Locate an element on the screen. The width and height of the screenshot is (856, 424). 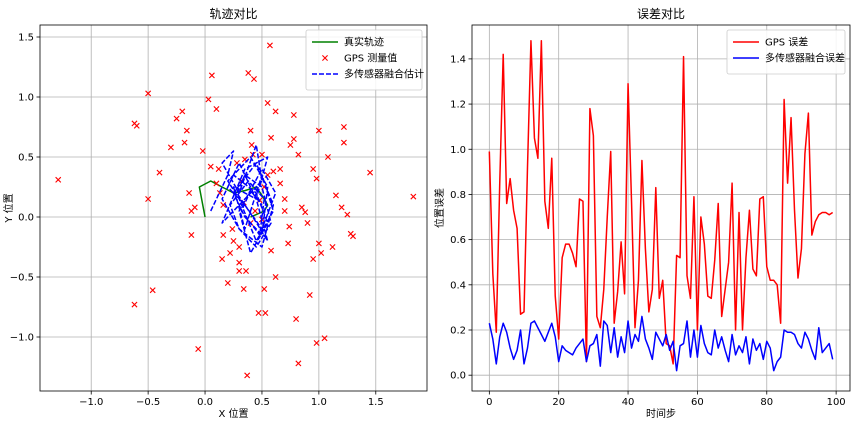
x-tick-label: 20 is located at coordinates (558, 402).